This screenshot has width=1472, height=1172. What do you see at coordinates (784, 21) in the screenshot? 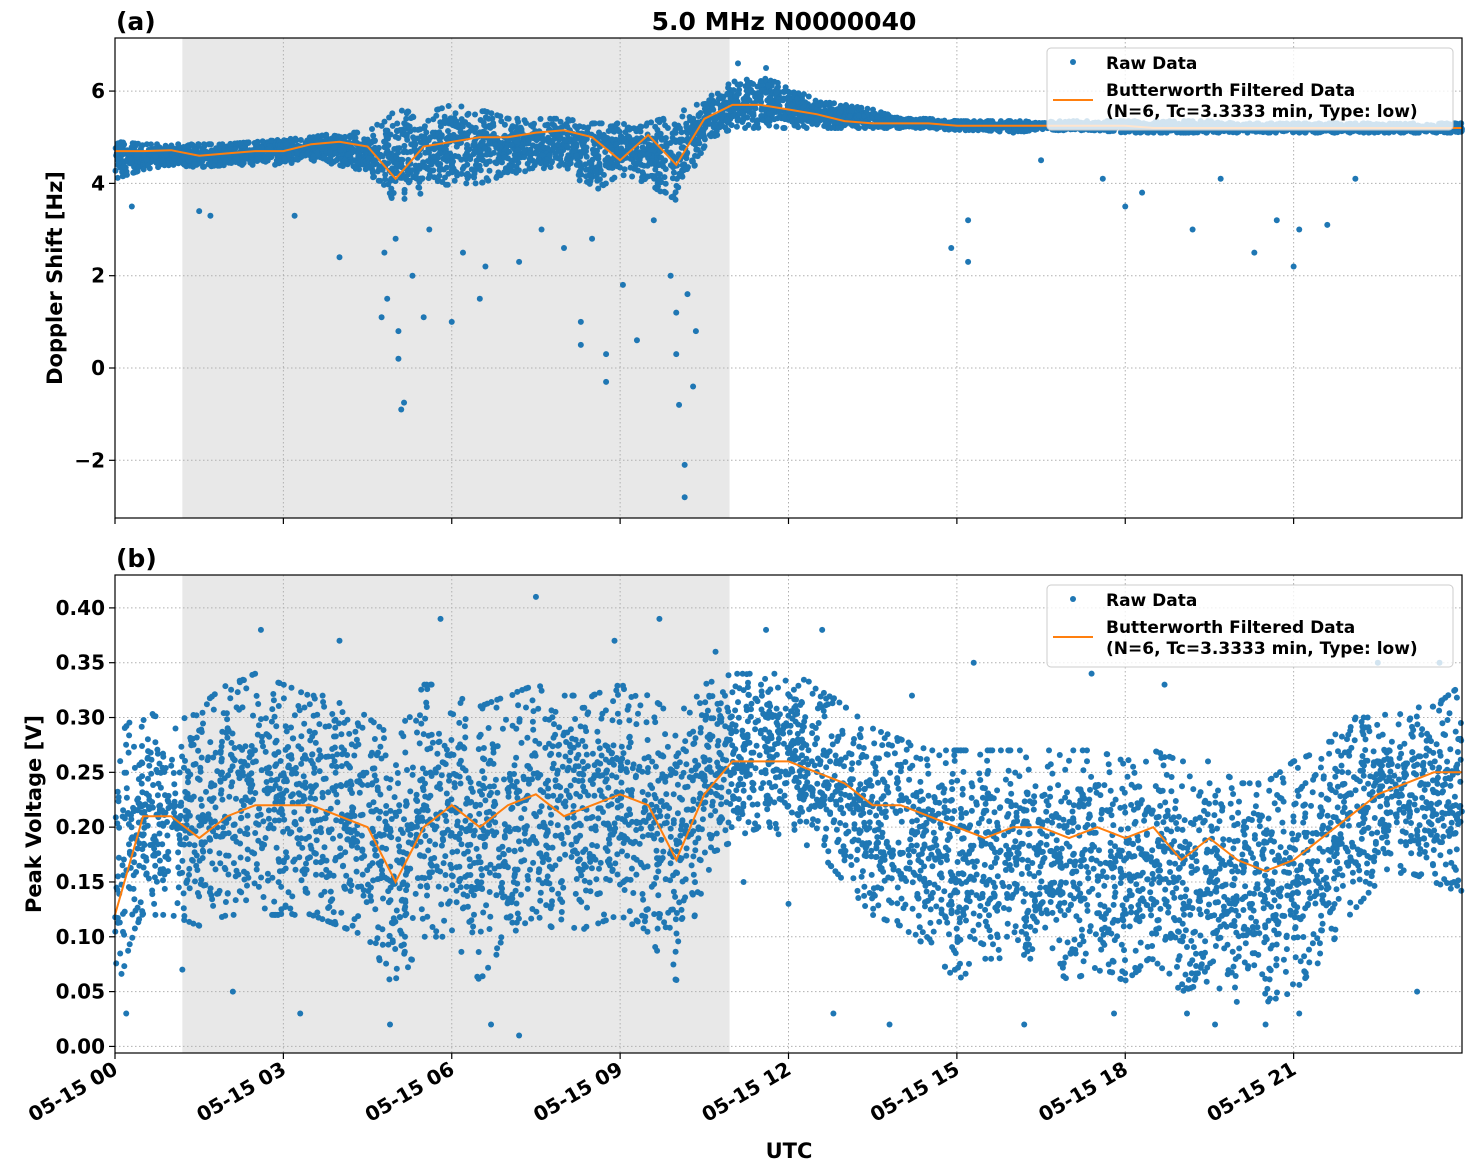
I see `chart-title: 5.0 MHz N0000040` at bounding box center [784, 21].